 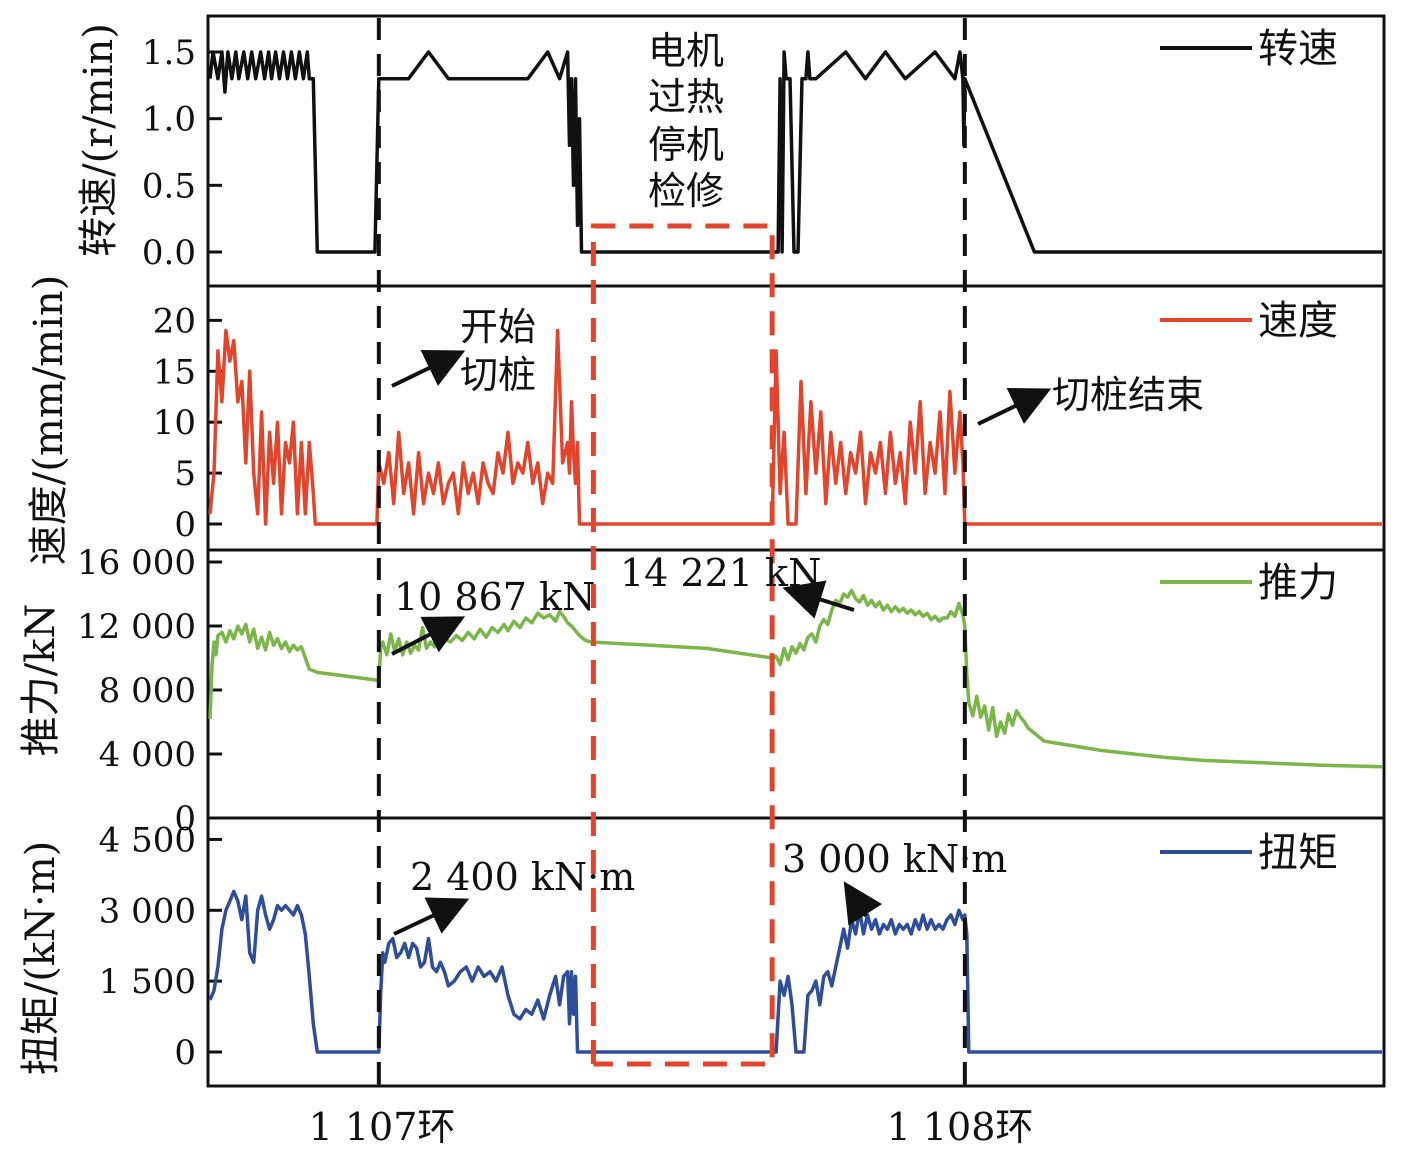 I want to click on y-tick-label: 0.5, so click(x=169, y=186).